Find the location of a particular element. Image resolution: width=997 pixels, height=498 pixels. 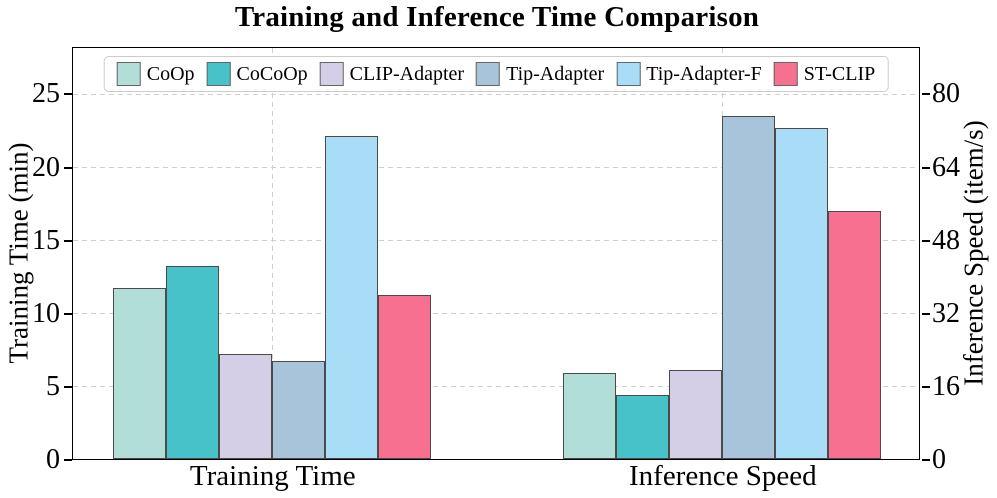

bar-coop-inference-speed is located at coordinates (589, 415).